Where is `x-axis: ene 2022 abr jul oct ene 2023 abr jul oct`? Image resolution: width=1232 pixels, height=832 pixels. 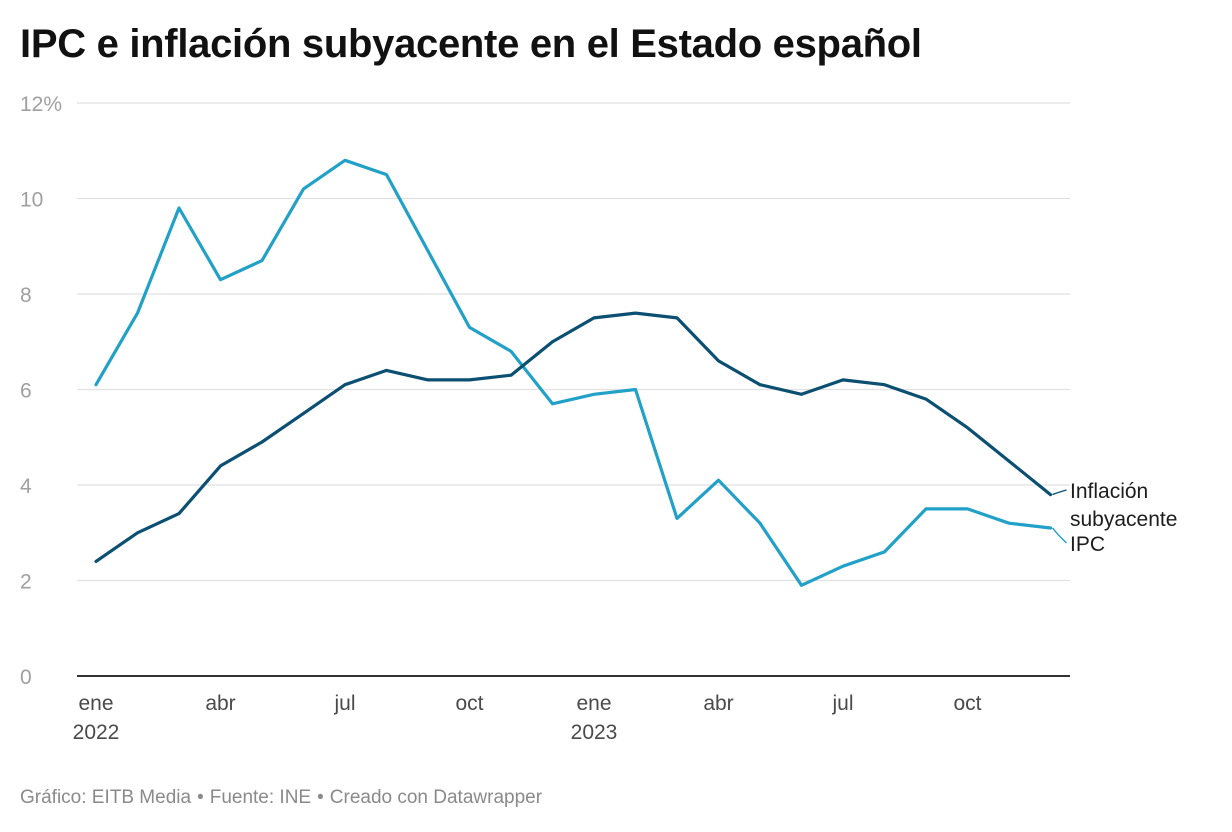 x-axis: ene 2022 abr jul oct ene 2023 abr jul oct is located at coordinates (527, 718).